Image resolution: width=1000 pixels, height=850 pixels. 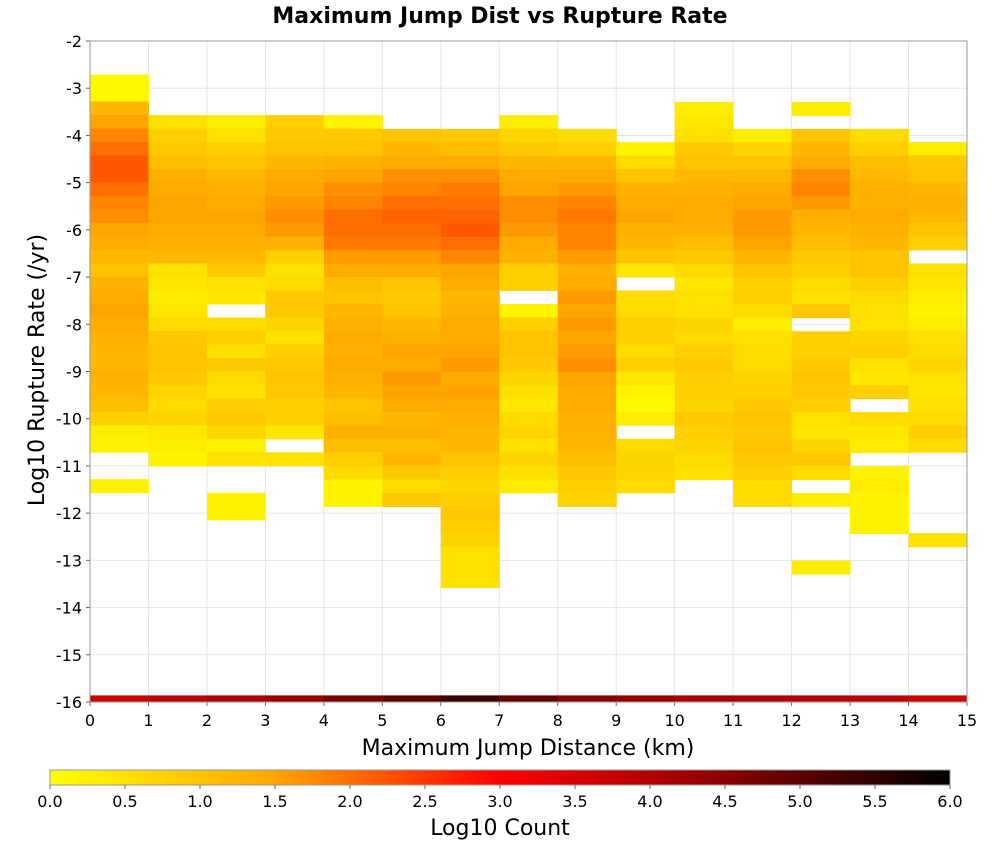 I want to click on x-tick-label: 0, so click(x=90, y=720).